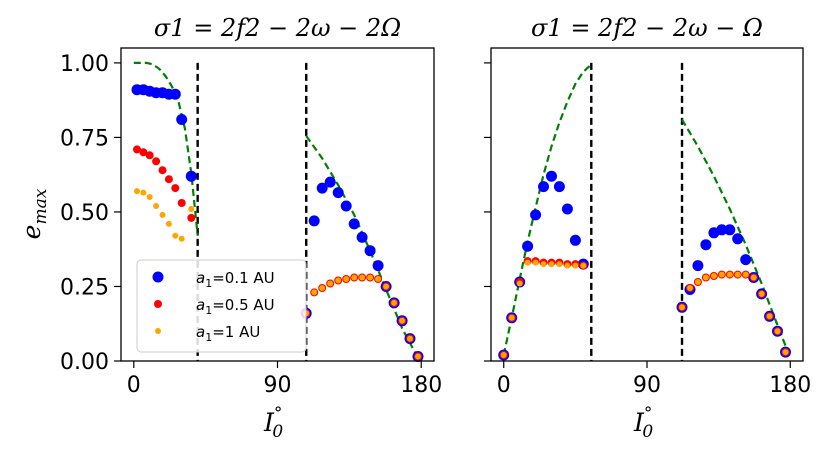  What do you see at coordinates (647, 385) in the screenshot?
I see `x-tick-label-1-1: 90` at bounding box center [647, 385].